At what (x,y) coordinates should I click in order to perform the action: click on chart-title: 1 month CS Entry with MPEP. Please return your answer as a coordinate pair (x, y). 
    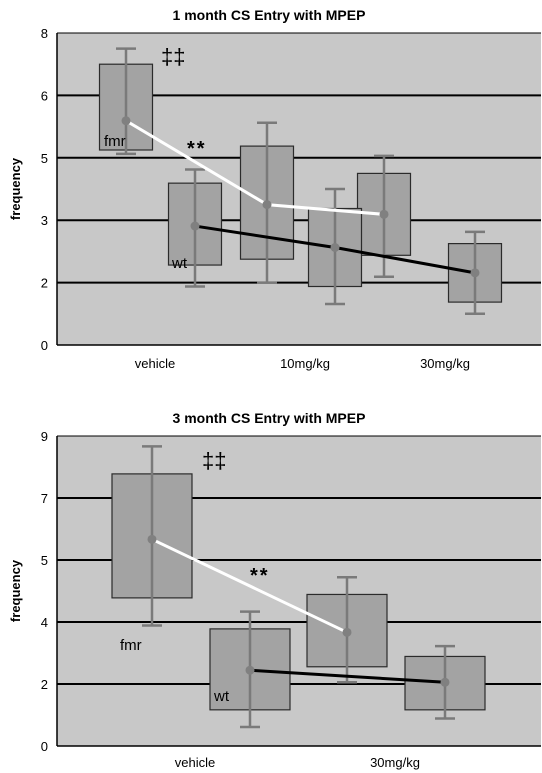
    Looking at the image, I should click on (269, 15).